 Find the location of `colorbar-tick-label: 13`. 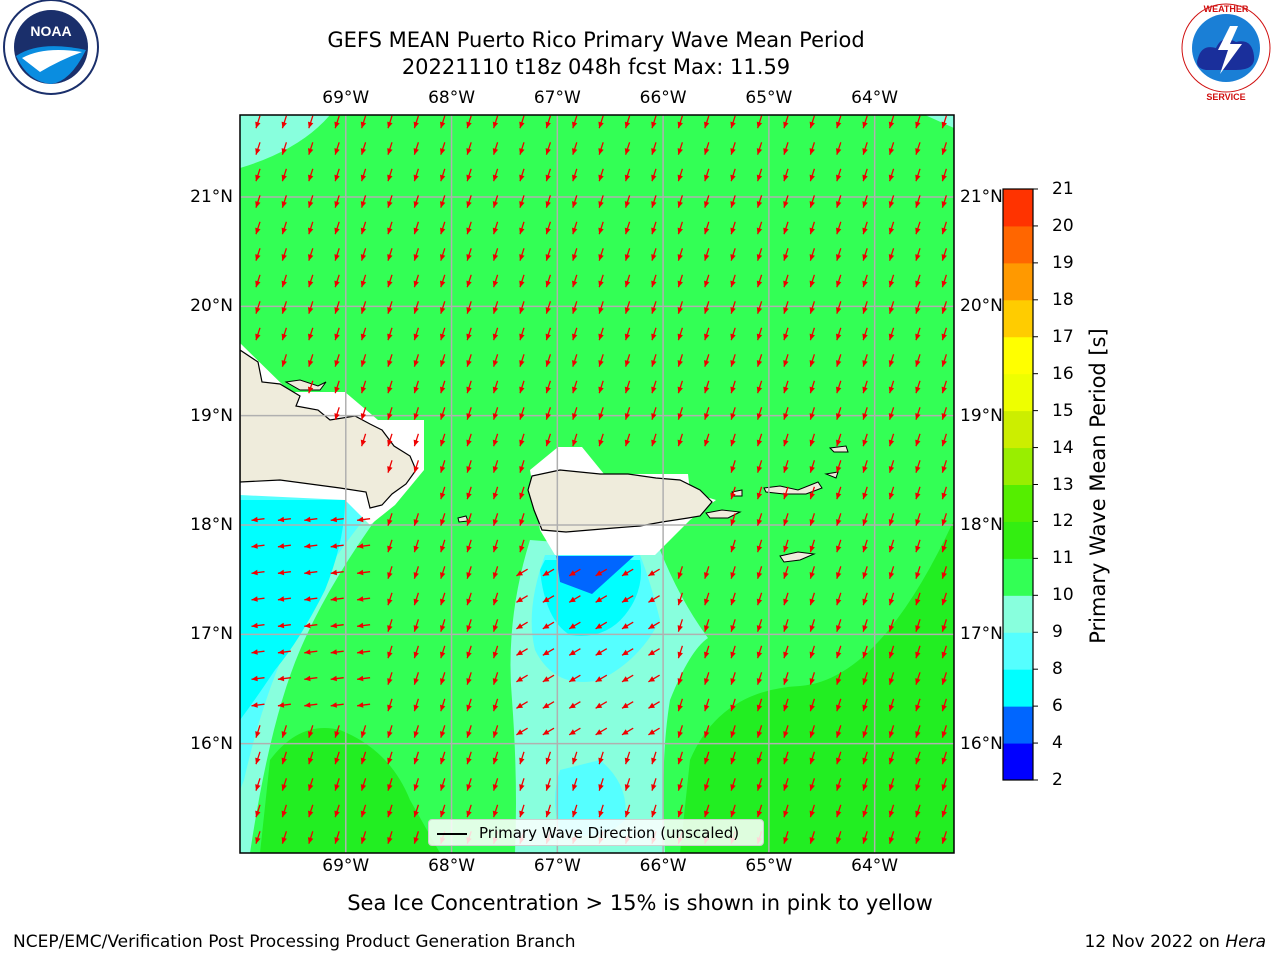

colorbar-tick-label: 13 is located at coordinates (1063, 484).